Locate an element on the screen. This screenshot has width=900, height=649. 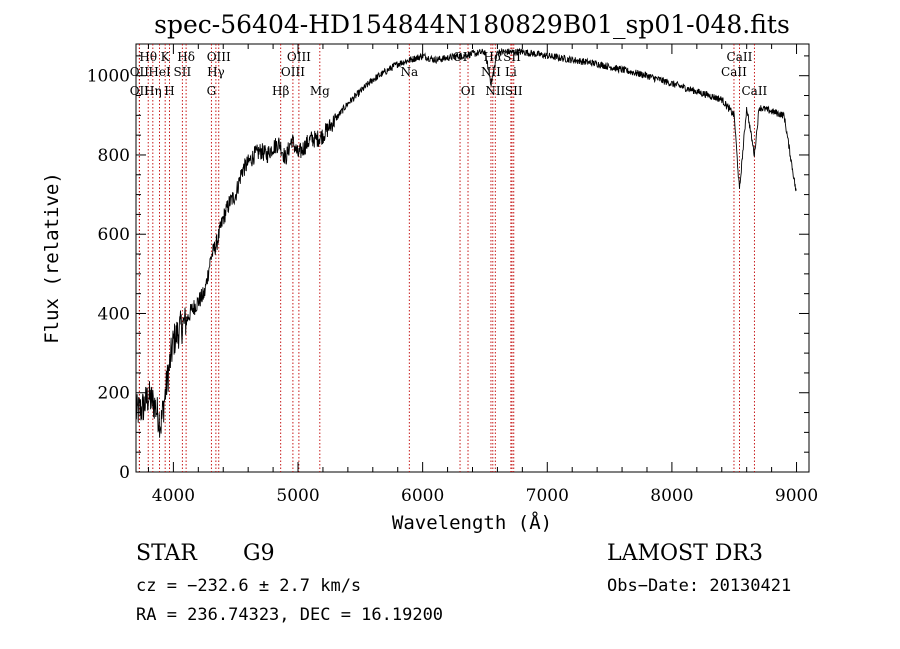
line-marker-label: Hβ is located at coordinates (280, 91).